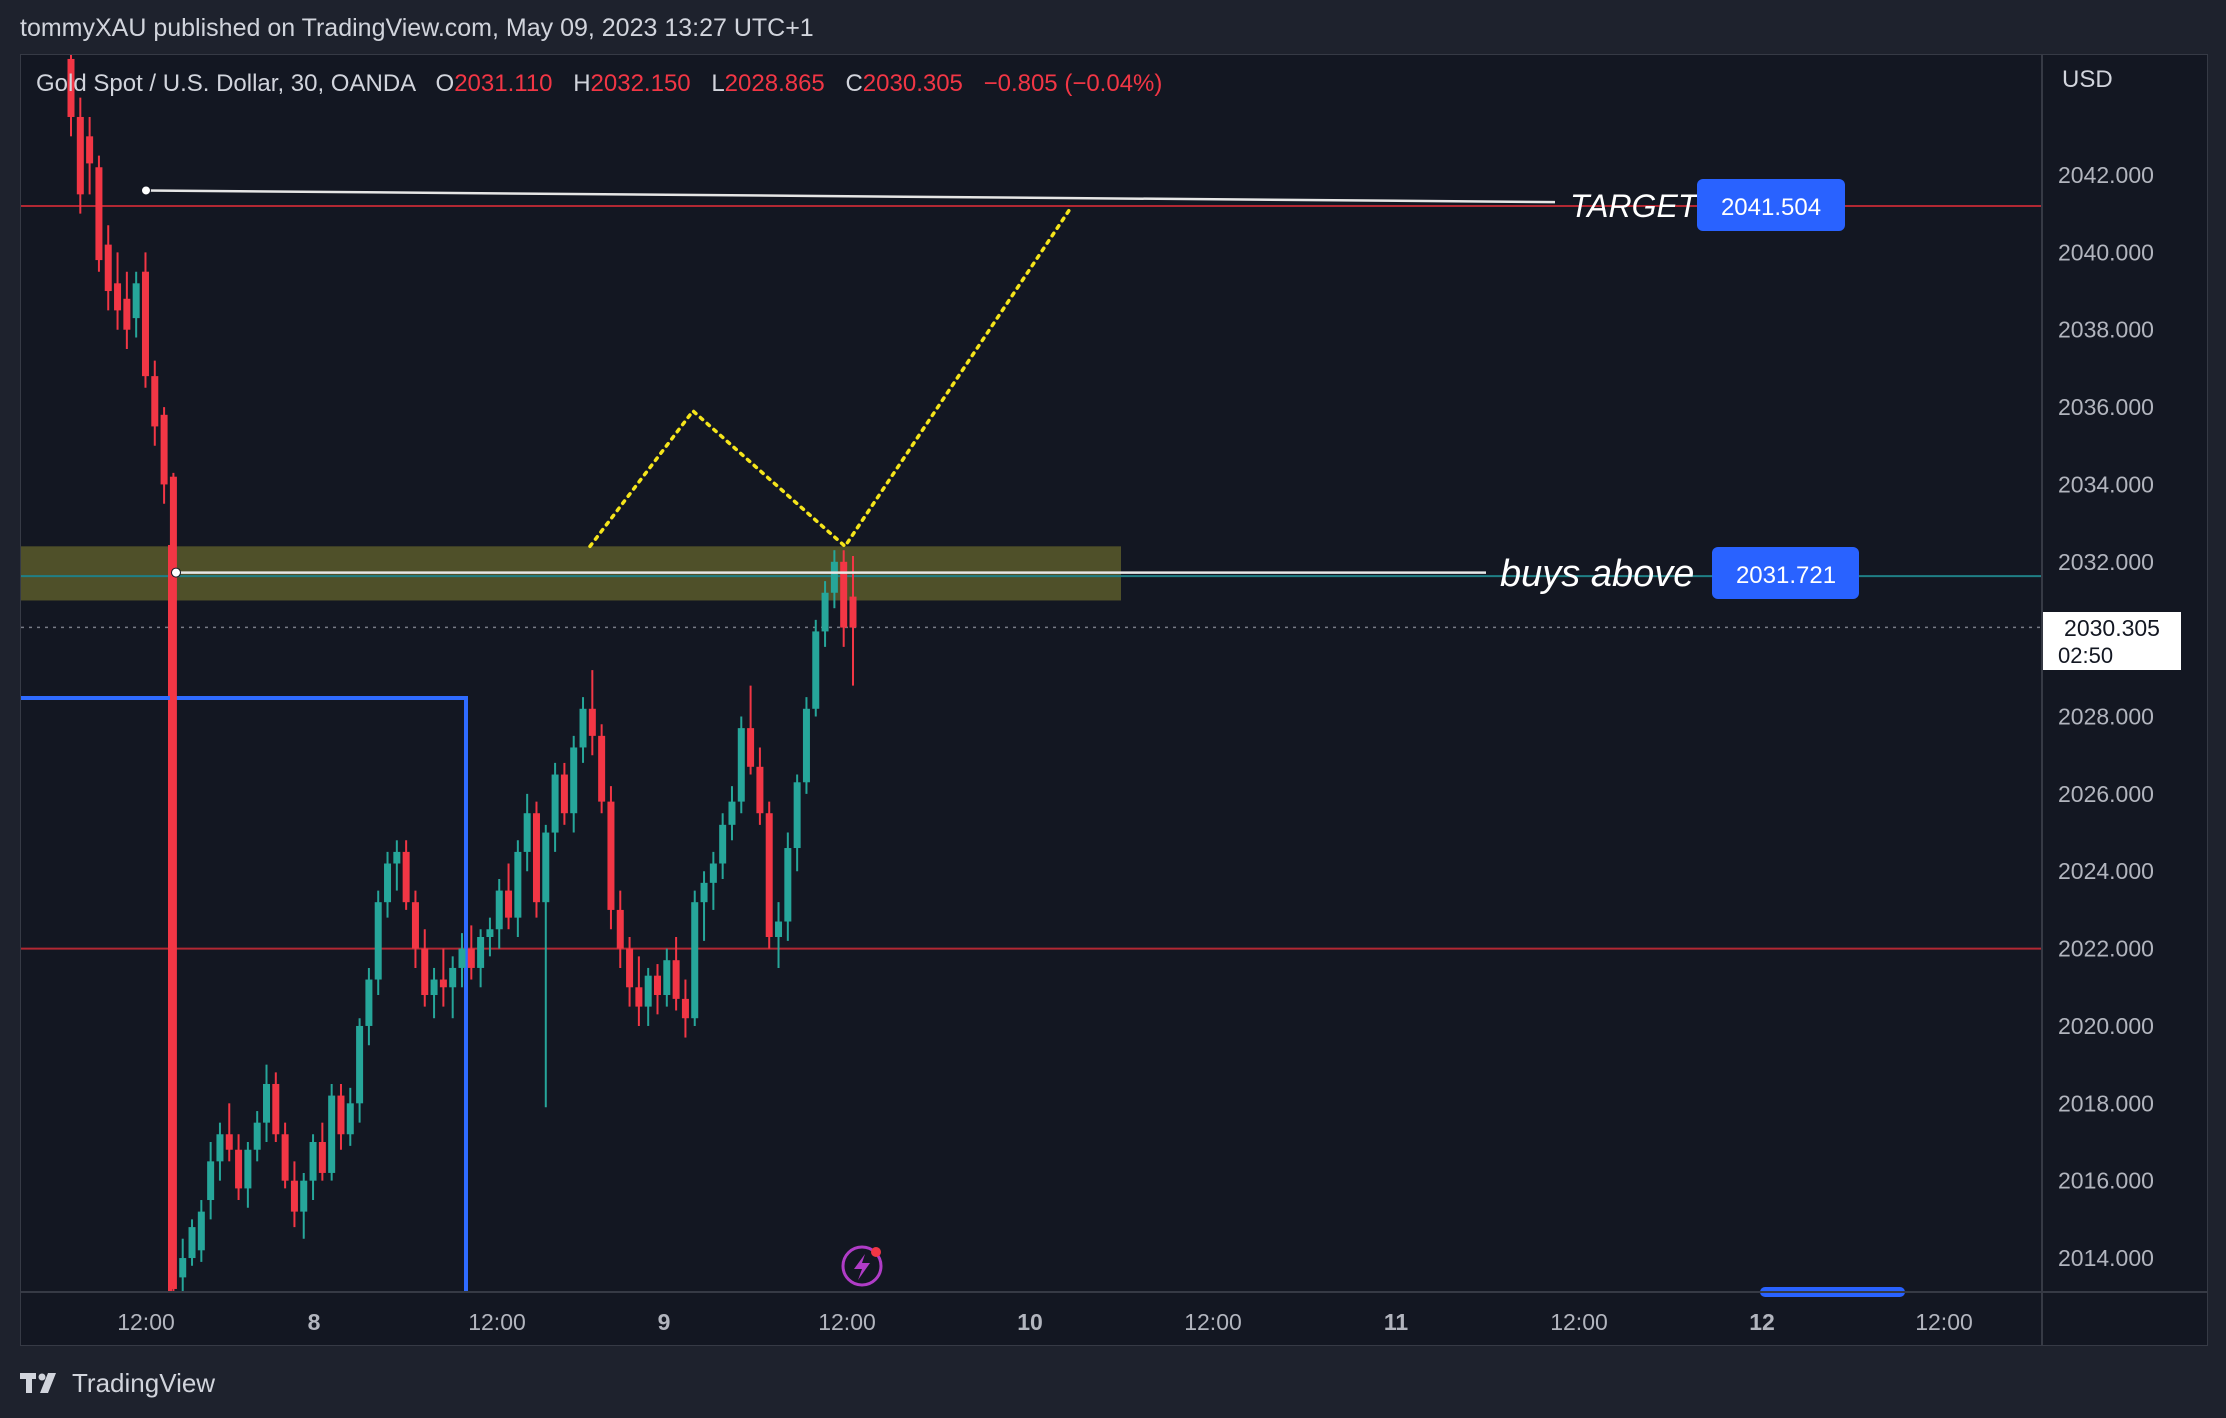 The height and width of the screenshot is (1418, 2226). Describe the element at coordinates (2087, 79) in the screenshot. I see `currency-label: USD` at that location.